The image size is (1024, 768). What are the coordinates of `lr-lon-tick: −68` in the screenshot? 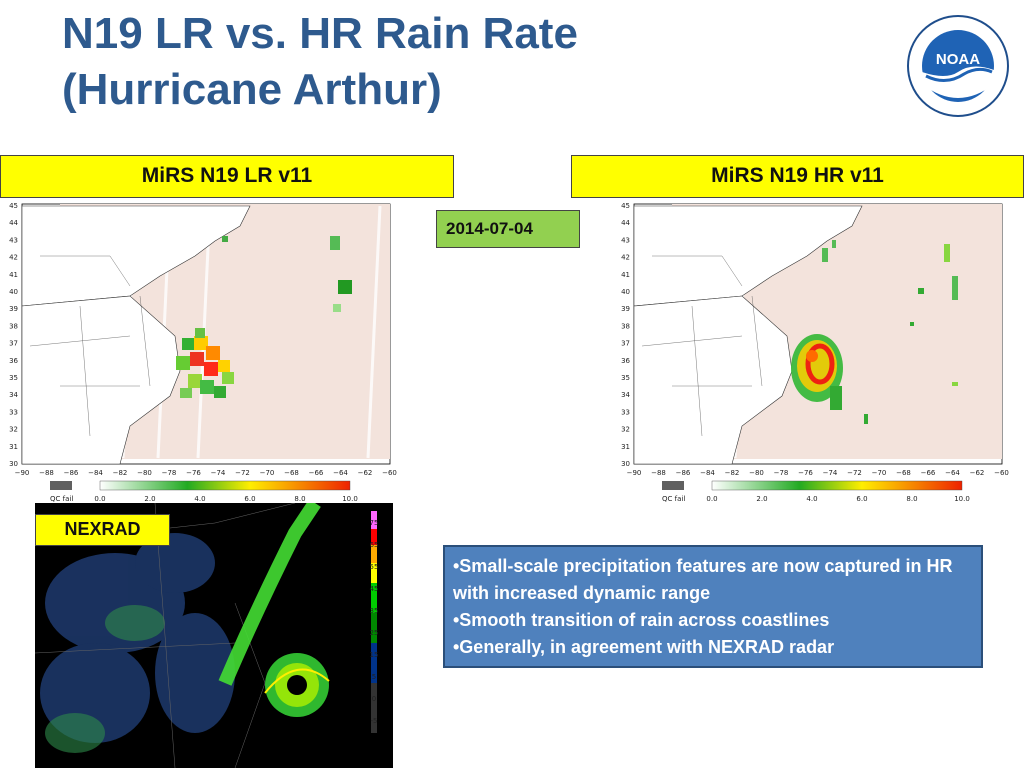 It's located at (291, 473).